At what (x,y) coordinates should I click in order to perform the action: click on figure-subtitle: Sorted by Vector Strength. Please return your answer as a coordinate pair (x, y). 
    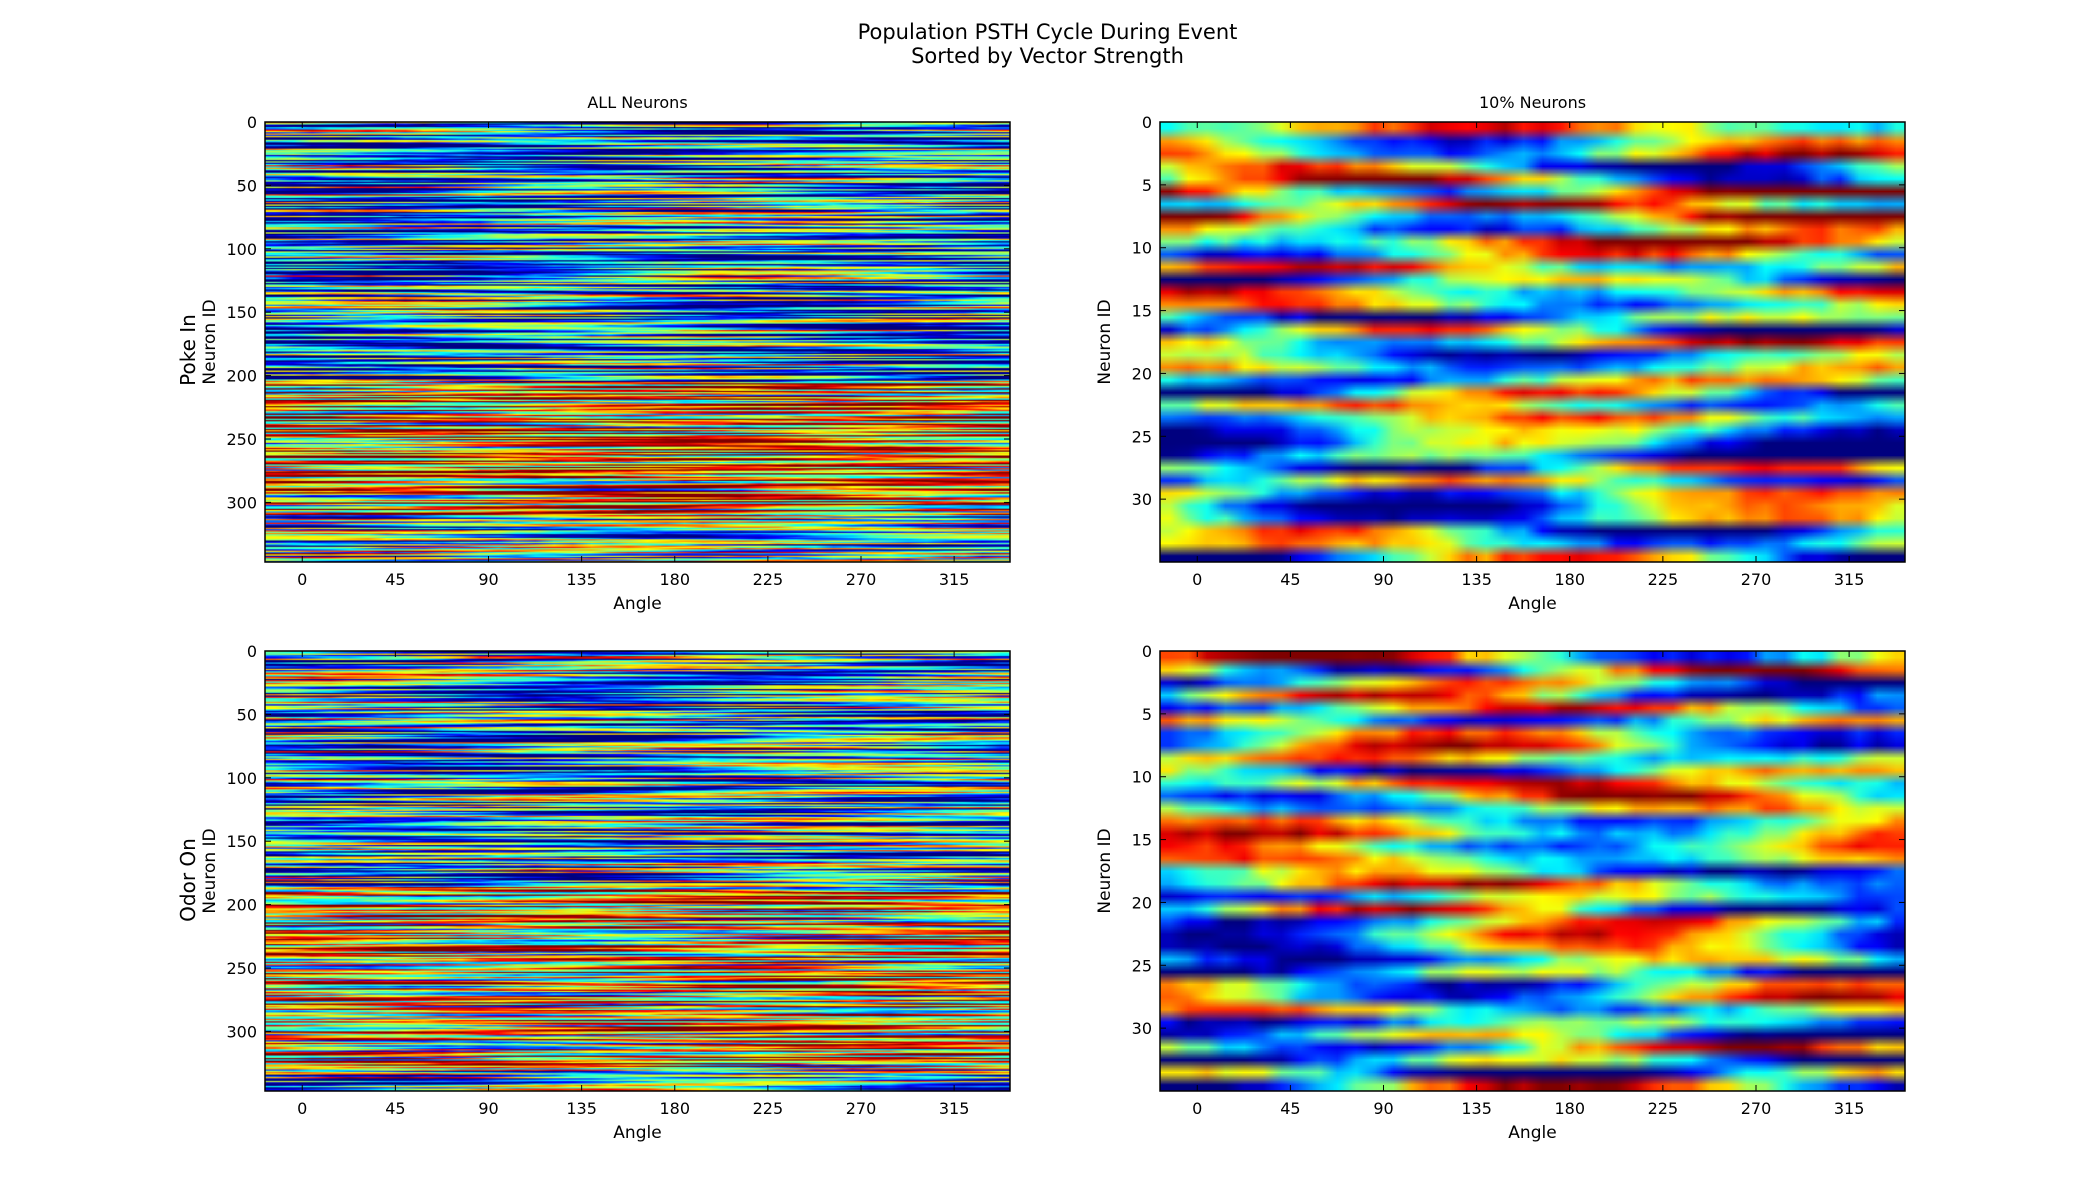
    Looking at the image, I should click on (1047, 56).